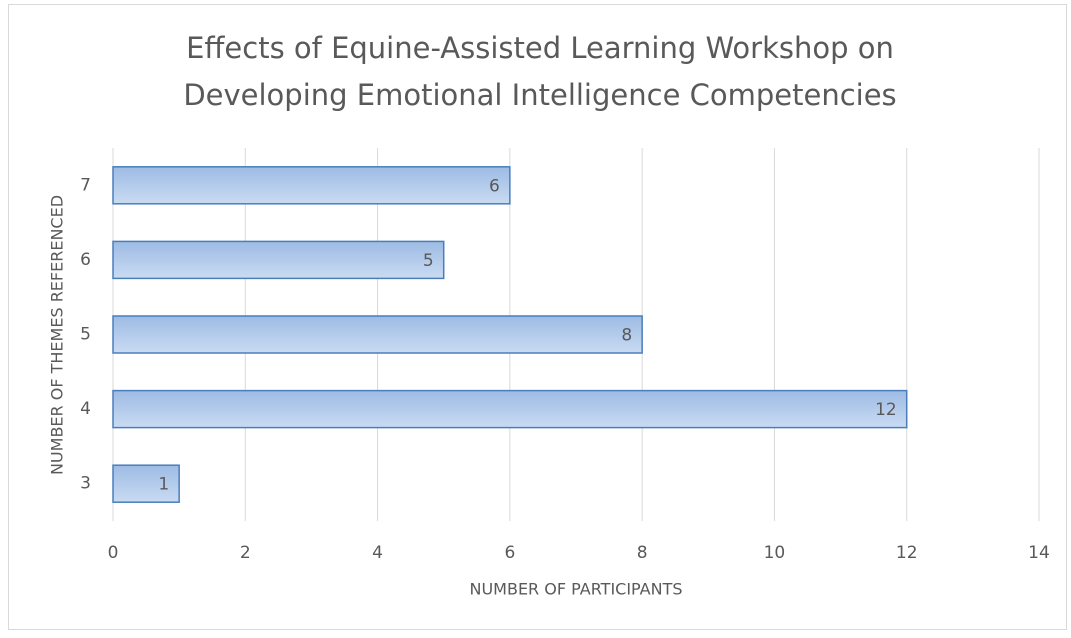 This screenshot has width=1071, height=638. I want to click on x-tick-label: 2, so click(245, 553).